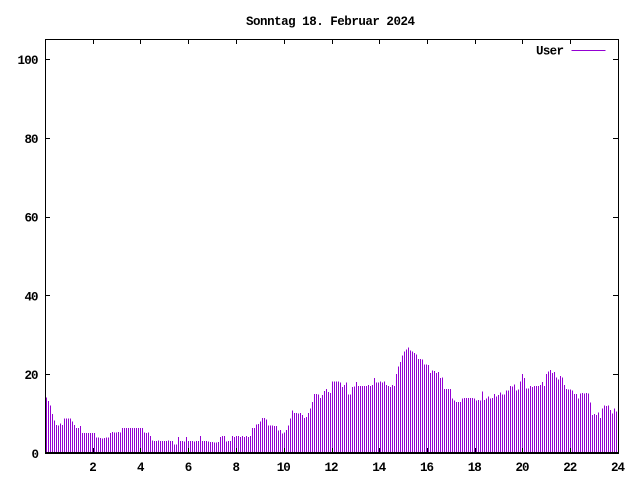 Image resolution: width=640 pixels, height=480 pixels. I want to click on svg-text: 10, so click(284, 468).